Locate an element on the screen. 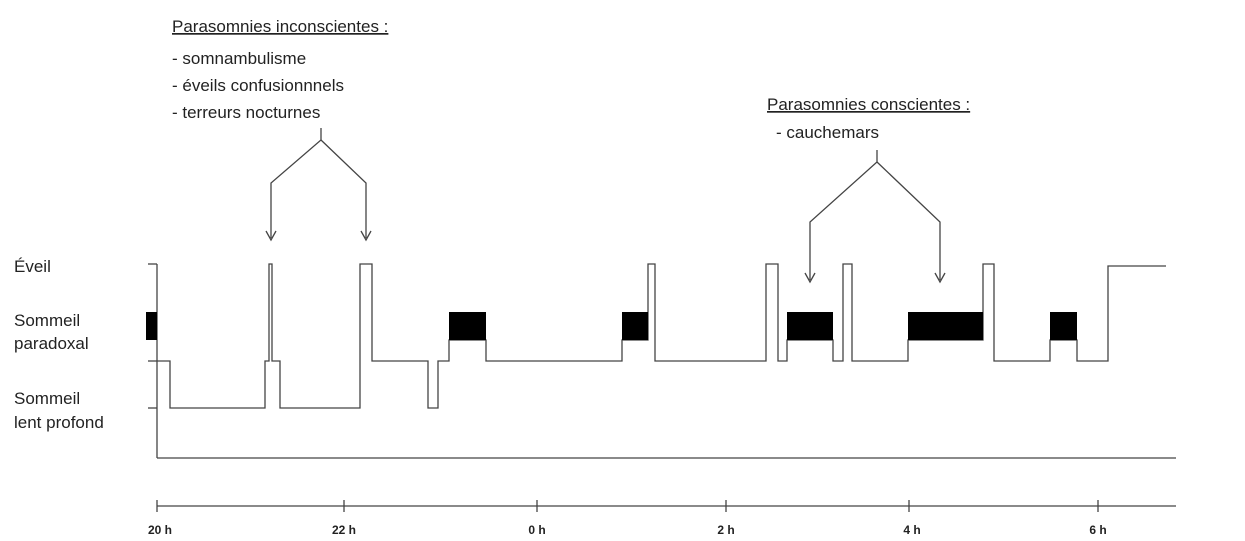  state-label-deep-line1: Sommeil is located at coordinates (47, 398).